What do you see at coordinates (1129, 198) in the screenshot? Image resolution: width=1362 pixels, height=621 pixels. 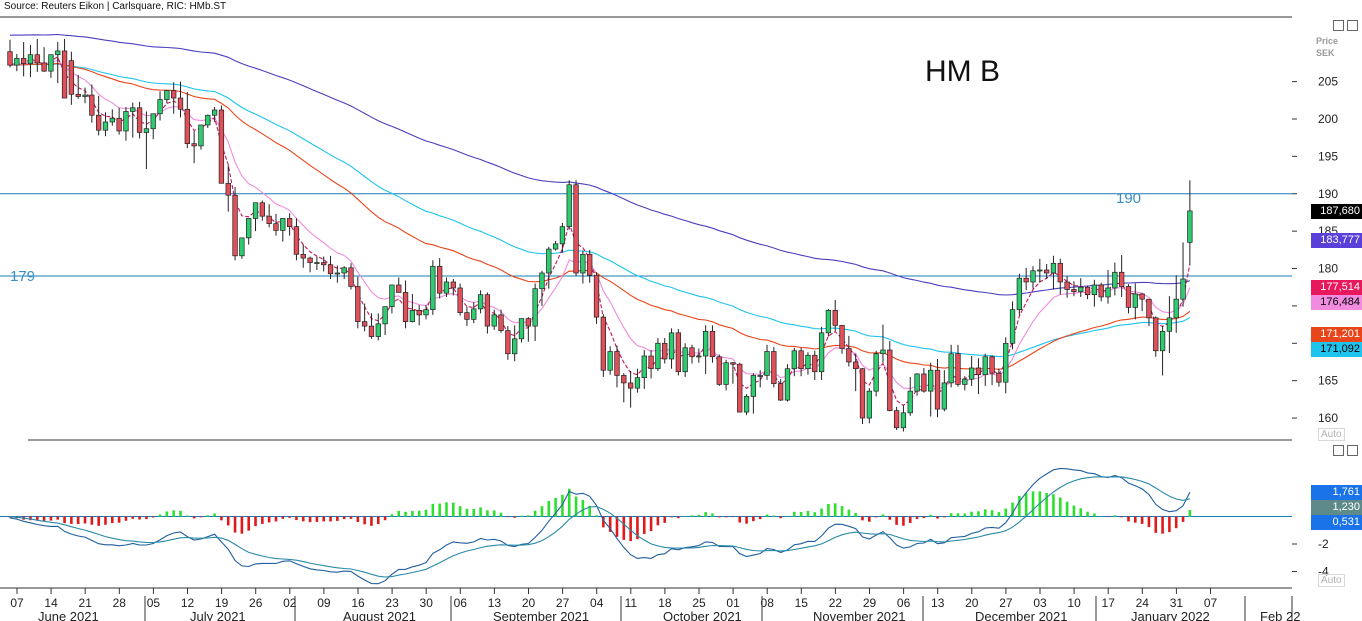 I see `level-label-190: 190` at bounding box center [1129, 198].